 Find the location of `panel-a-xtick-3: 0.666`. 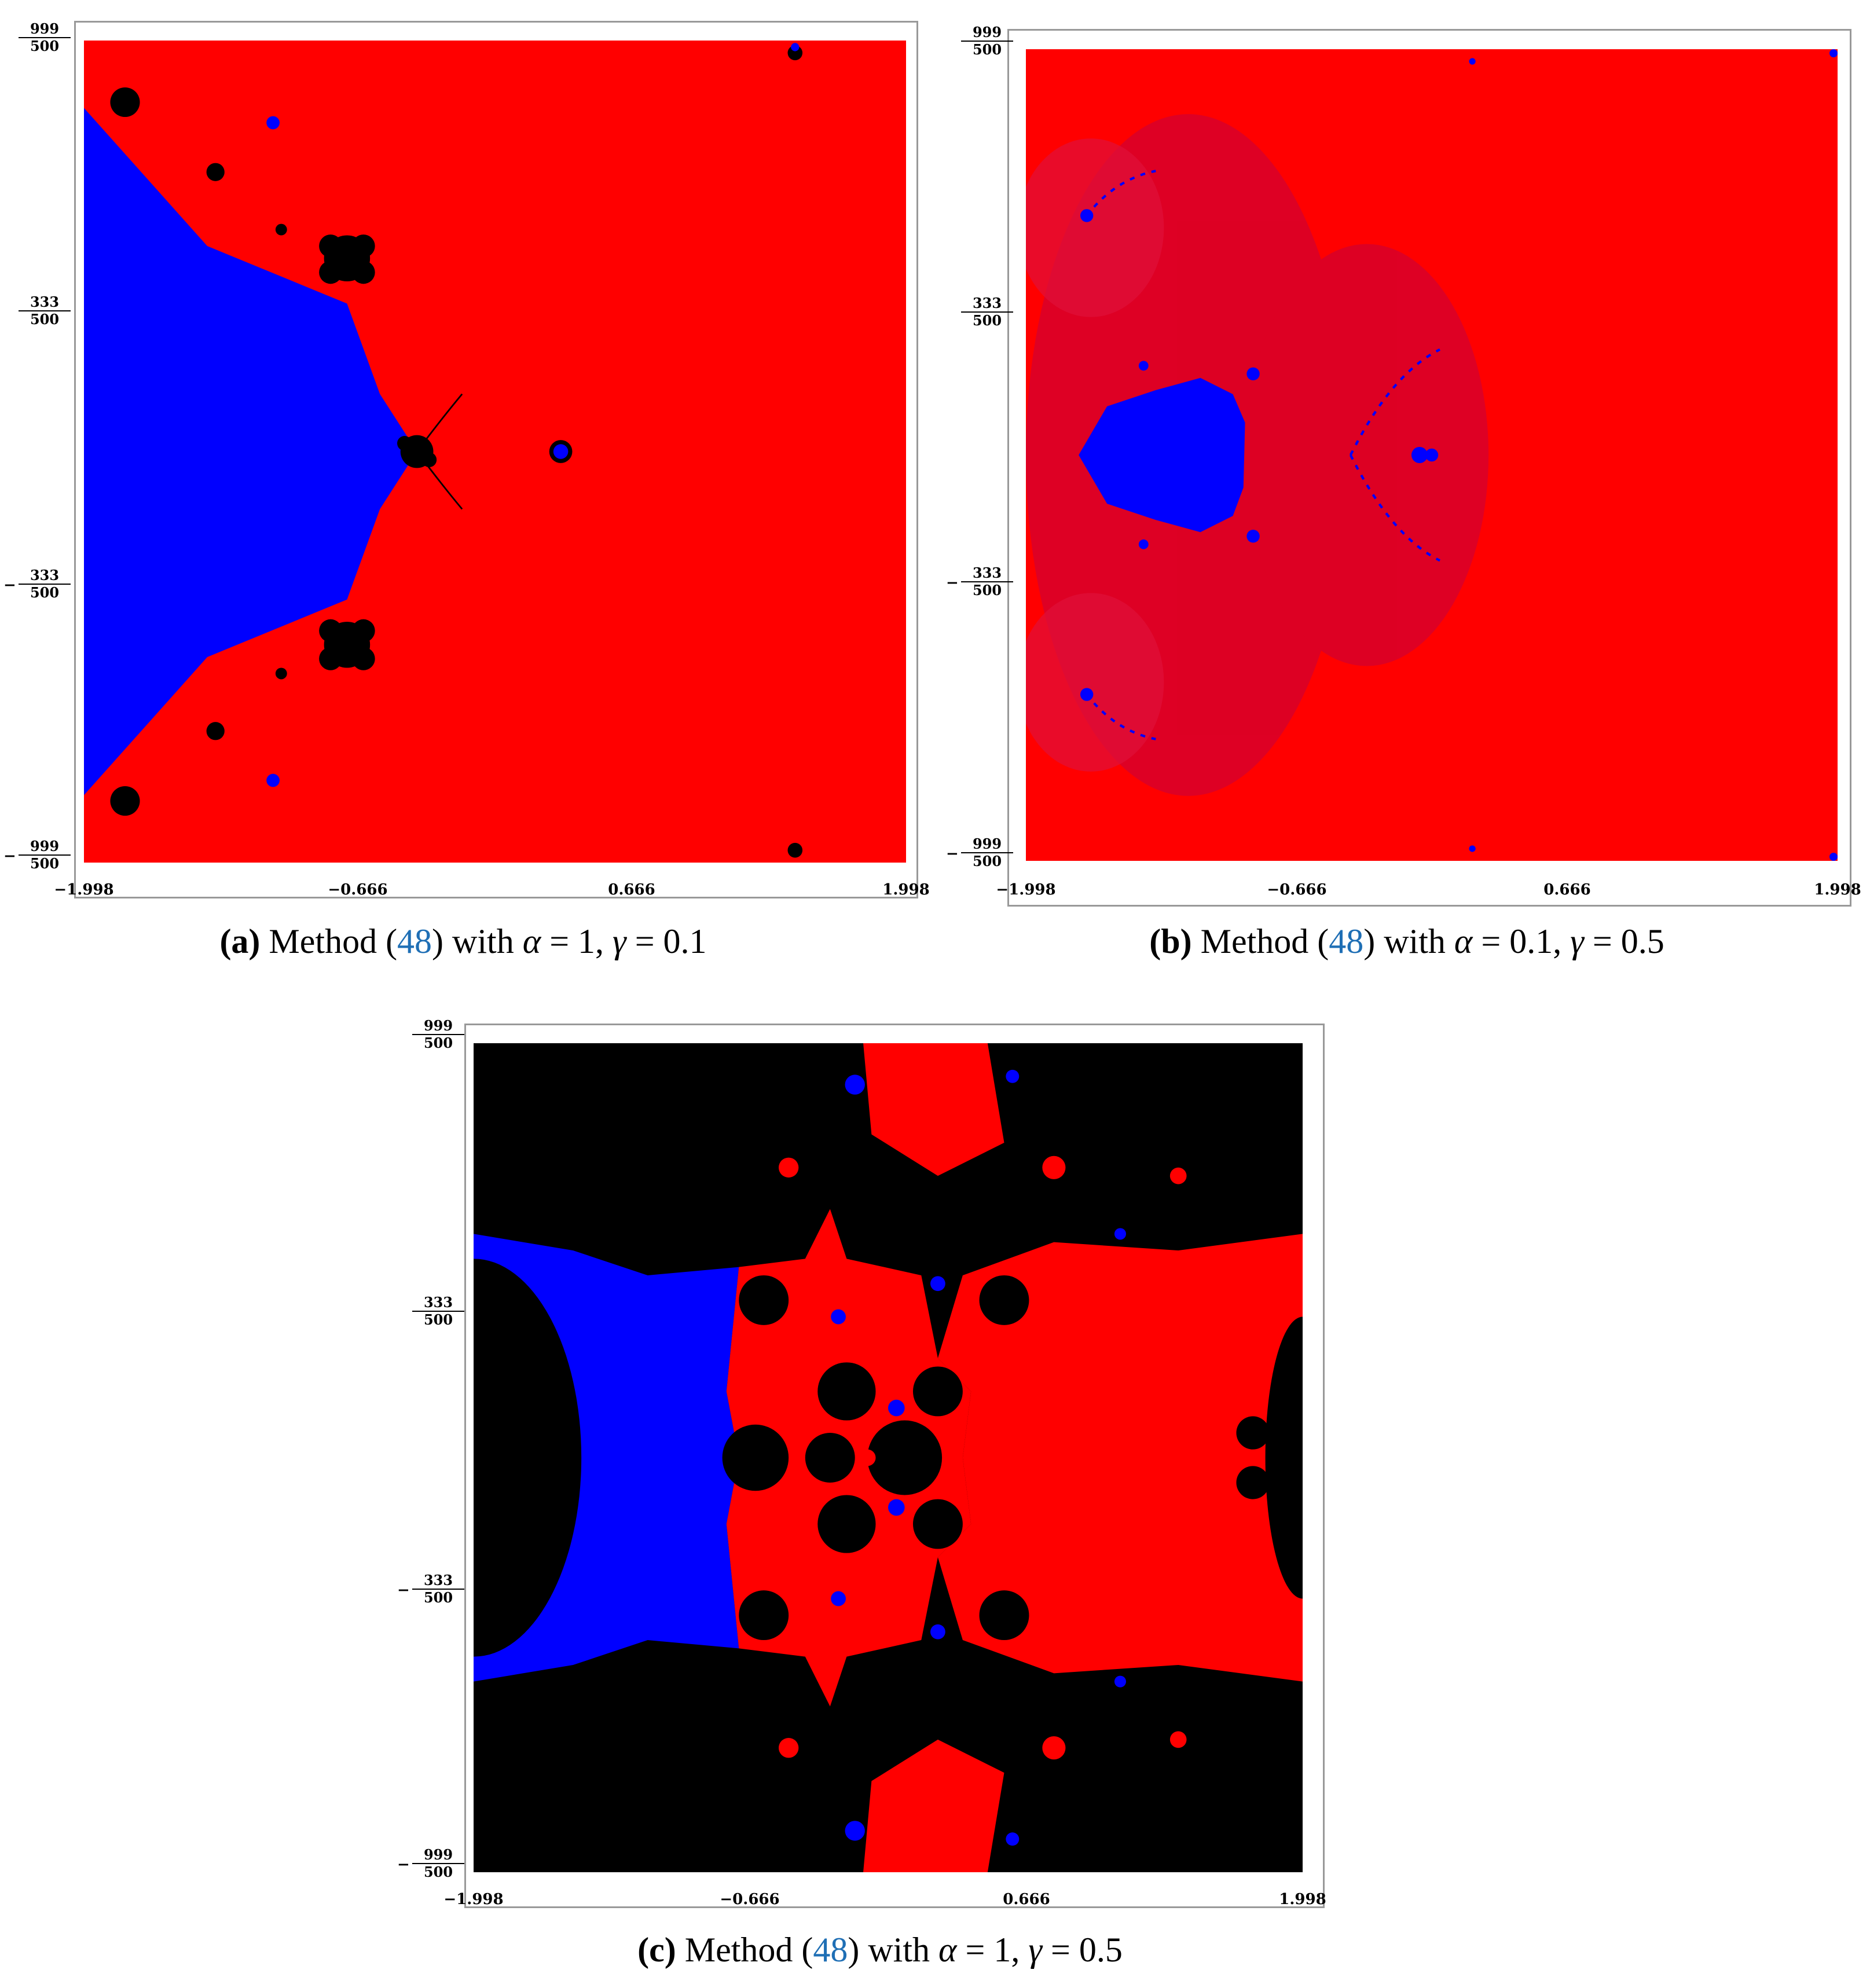

panel-a-xtick-3: 0.666 is located at coordinates (631, 889).